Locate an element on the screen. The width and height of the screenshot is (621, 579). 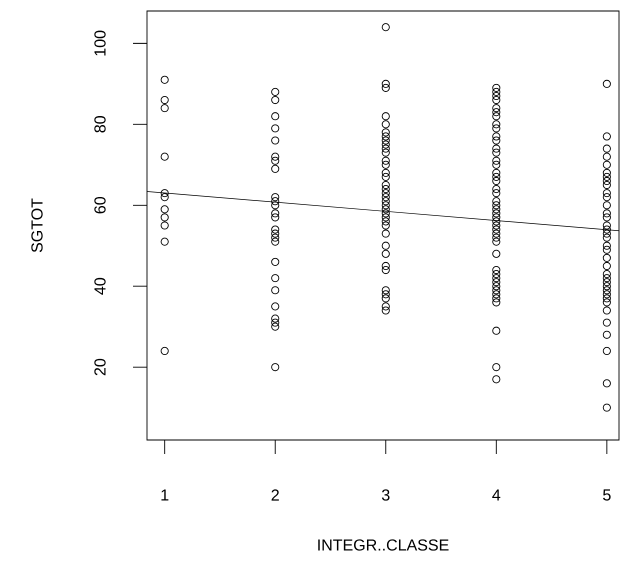
y-tick-label: 40 is located at coordinates (100, 286).